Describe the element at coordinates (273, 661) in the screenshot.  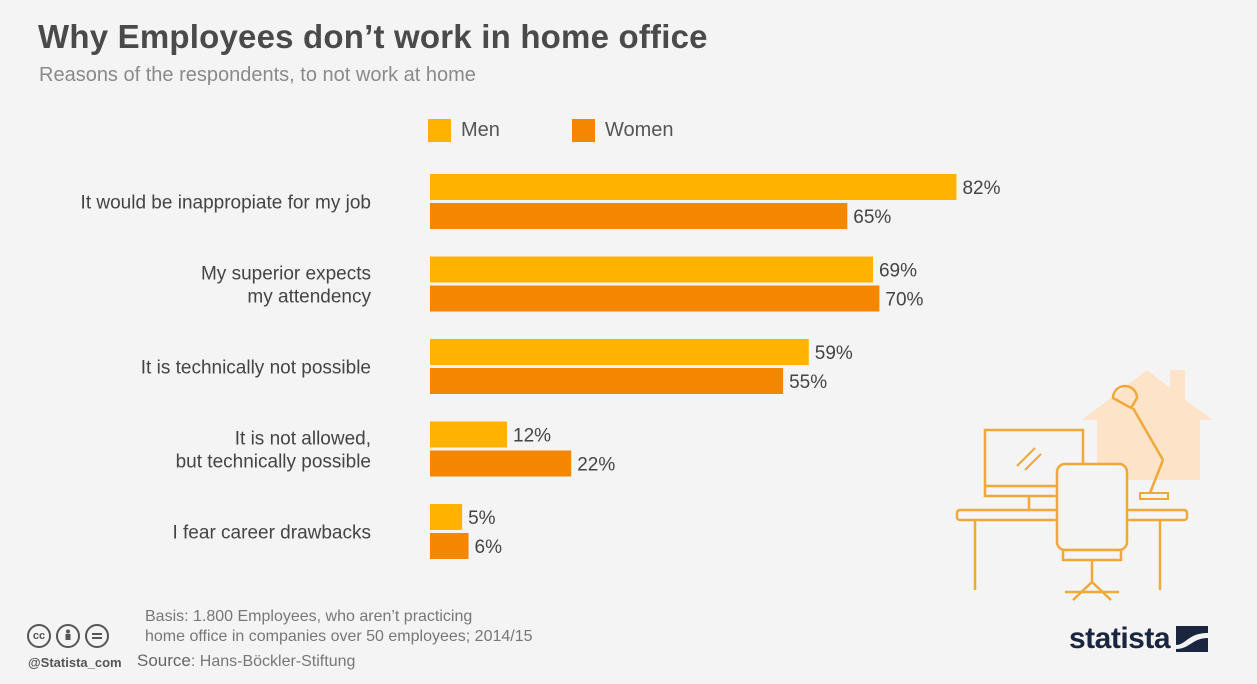
I see `source-value: : Hans-Böckler-Stiftung` at that location.